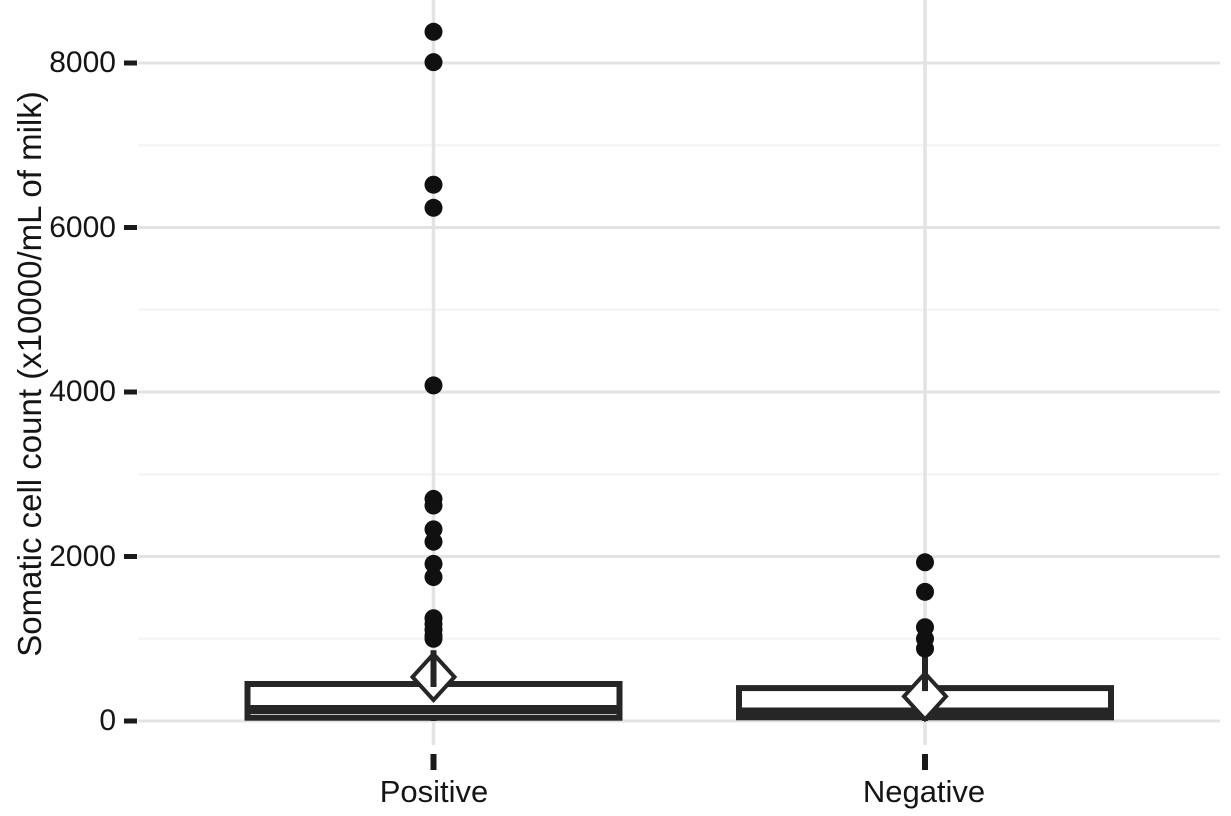  Describe the element at coordinates (82, 62) in the screenshot. I see `y-tick-label-8000: 8000` at that location.